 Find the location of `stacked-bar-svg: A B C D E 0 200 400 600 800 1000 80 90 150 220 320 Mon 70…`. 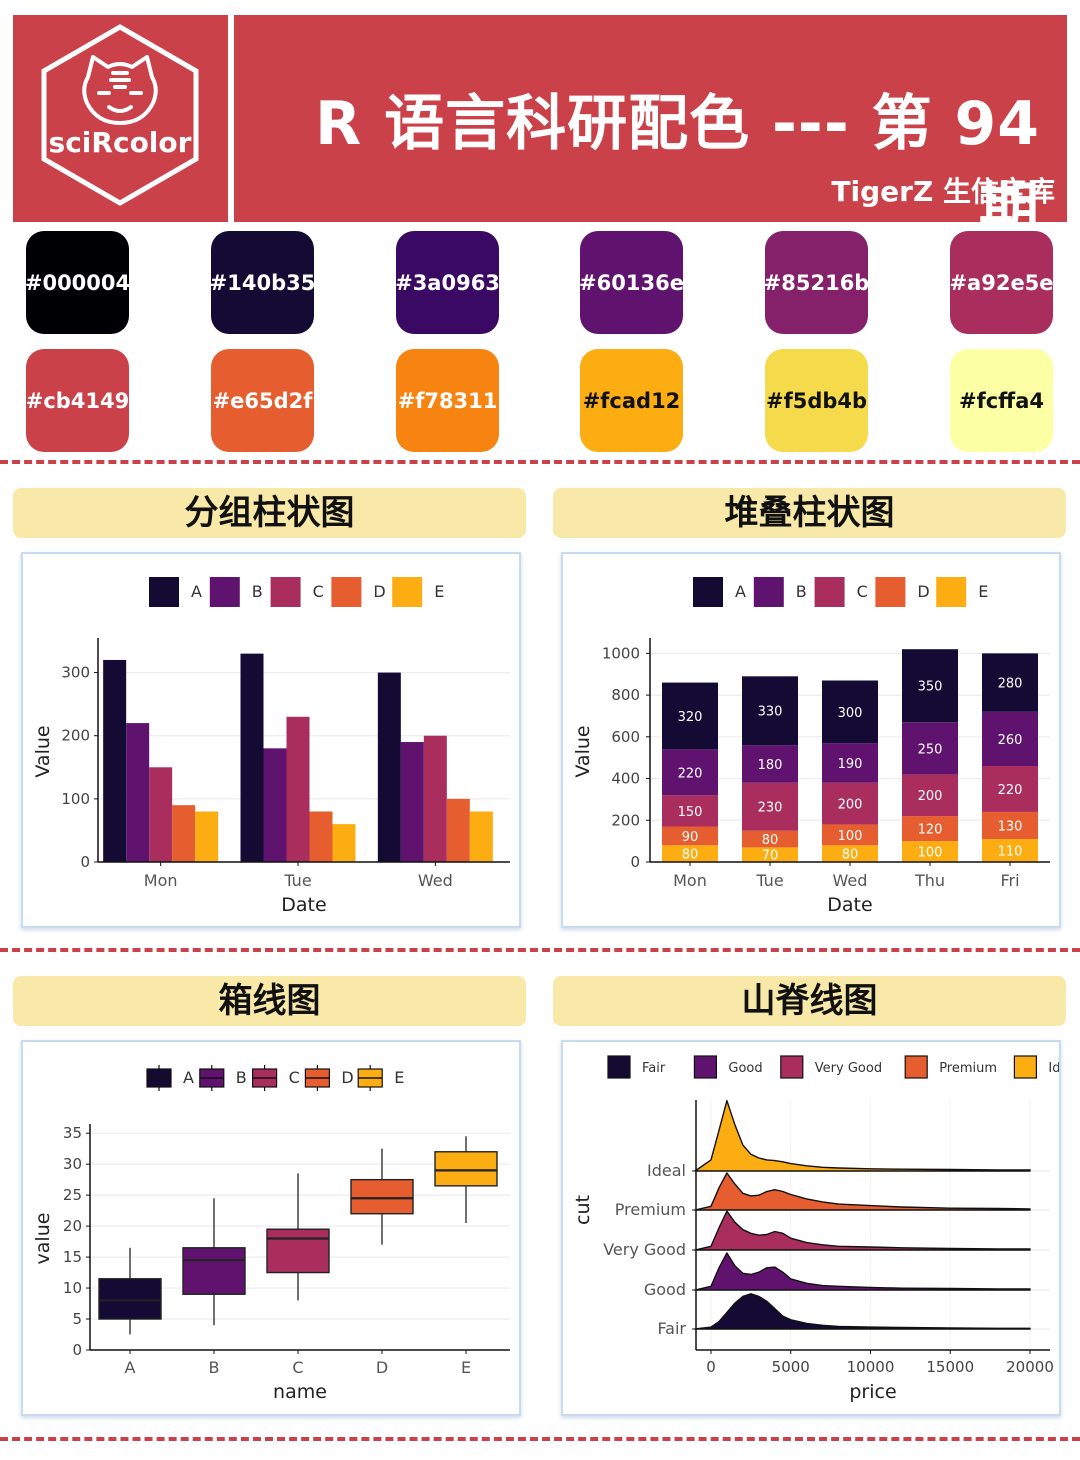

stacked-bar-svg: A B C D E 0 200 400 600 800 1000 80 90 150 220 320 Mon 70… is located at coordinates (811, 746).